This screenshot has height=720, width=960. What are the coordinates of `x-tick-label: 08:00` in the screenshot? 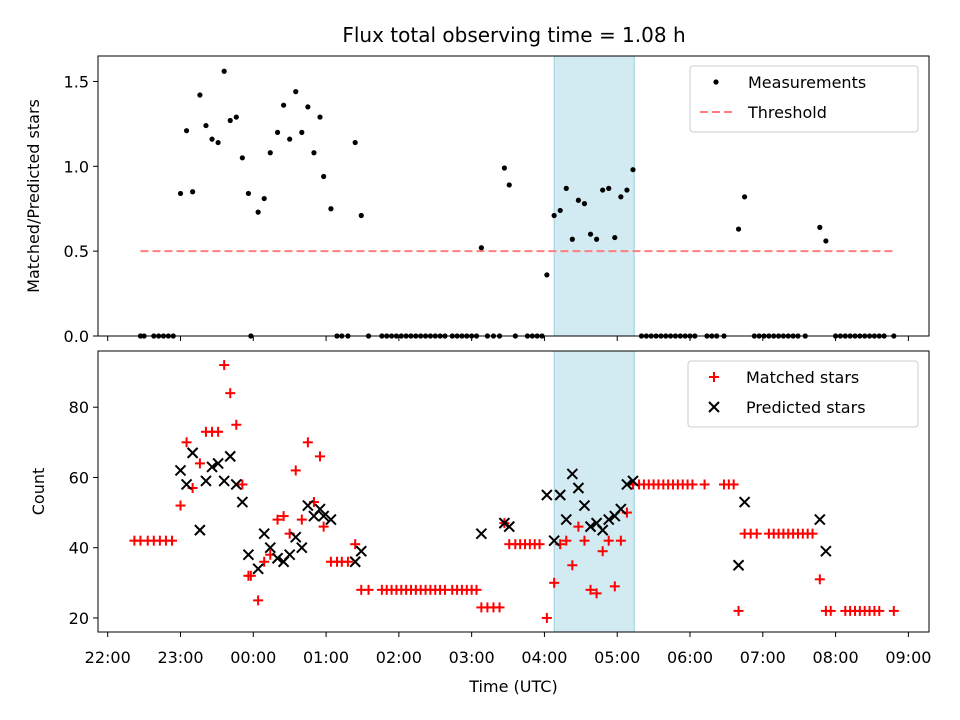 It's located at (836, 657).